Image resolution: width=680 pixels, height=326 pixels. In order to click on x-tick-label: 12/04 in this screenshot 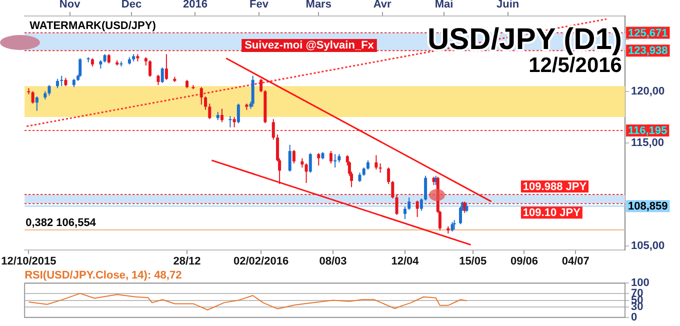, I will do `click(405, 262)`.